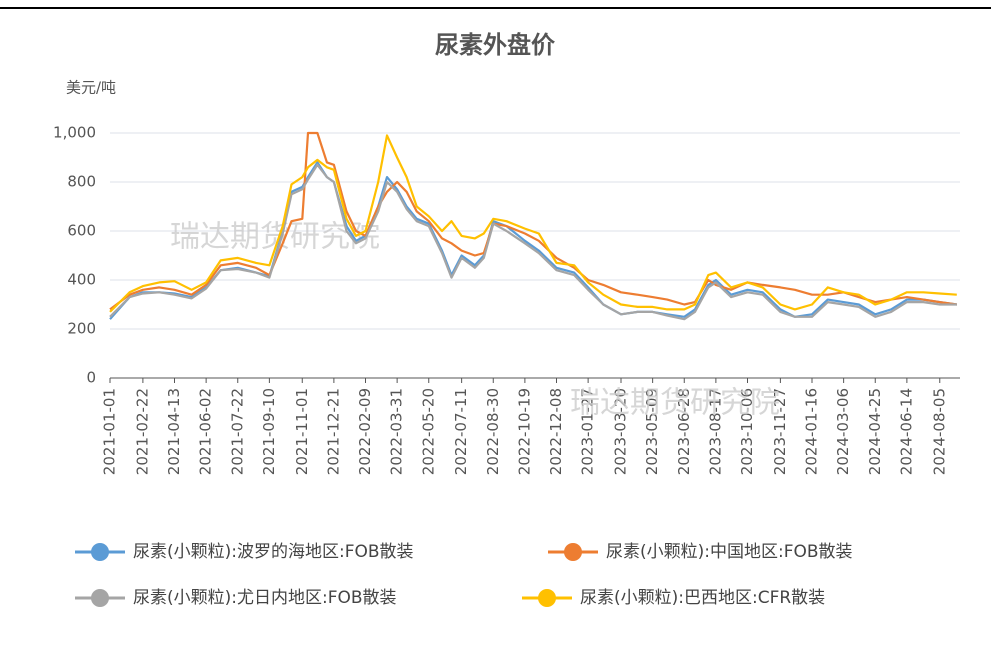 This screenshot has height=650, width=991. Describe the element at coordinates (91, 378) in the screenshot. I see `y-tick-label: 0` at that location.